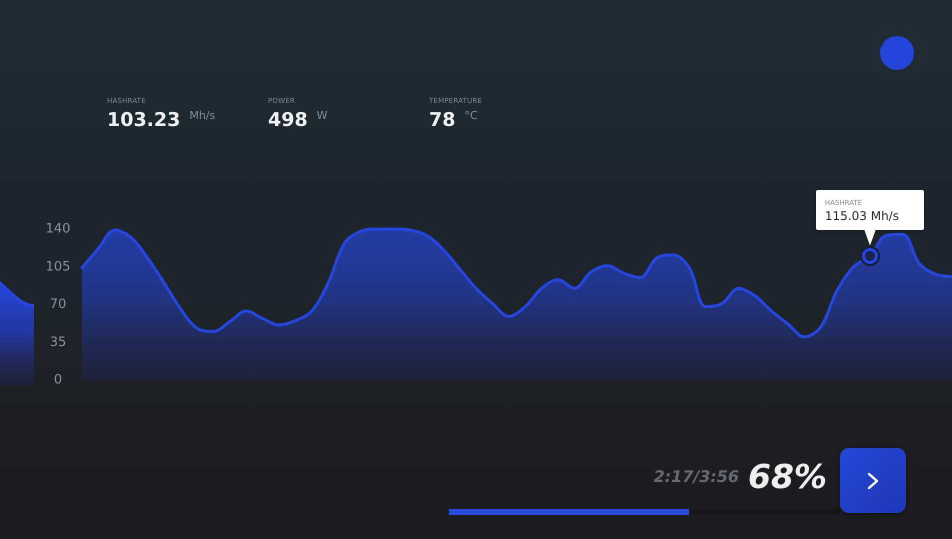 This screenshot has width=952, height=539. Describe the element at coordinates (322, 115) in the screenshot. I see `text: W` at that location.